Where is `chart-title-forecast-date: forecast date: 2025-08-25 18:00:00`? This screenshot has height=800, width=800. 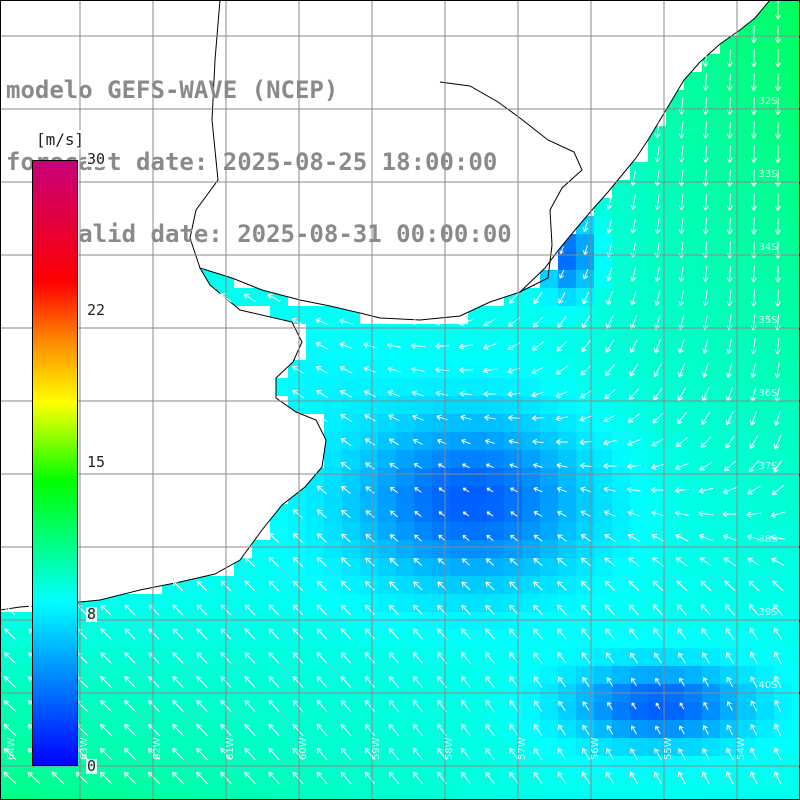 chart-title-forecast-date: forecast date: 2025-08-25 18:00:00 is located at coordinates (252, 162).